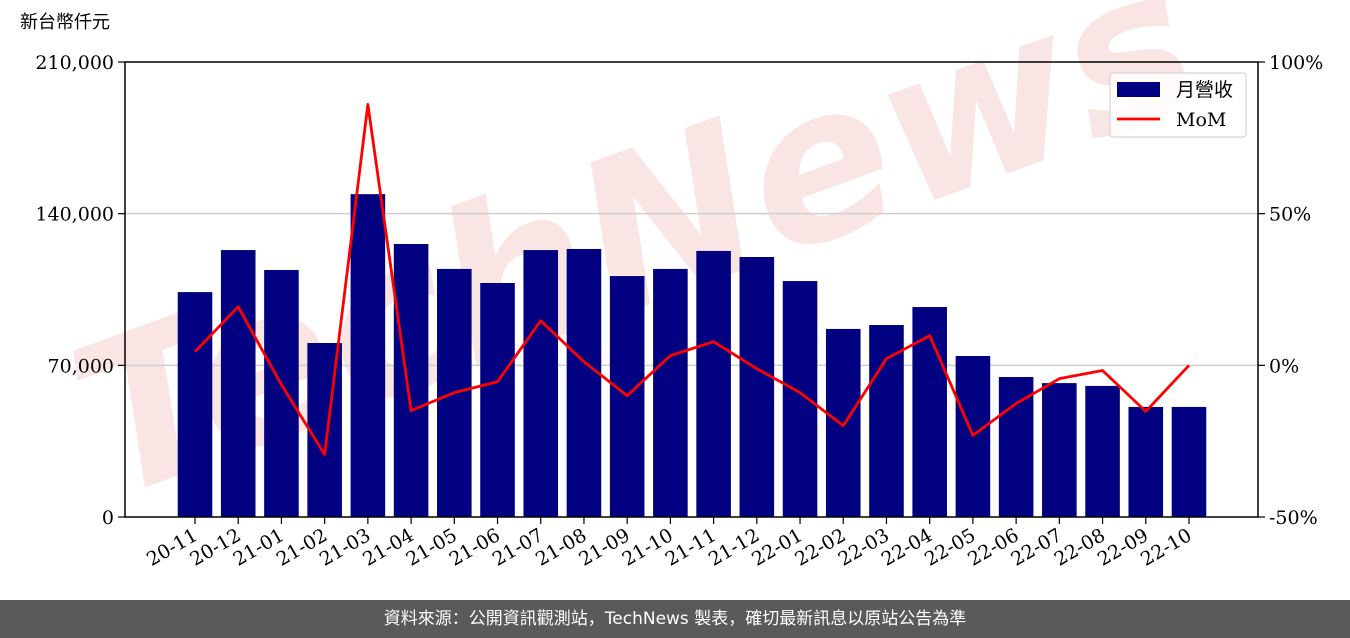 The width and height of the screenshot is (1350, 638). I want to click on y2-tick-label: 0%, so click(1284, 366).